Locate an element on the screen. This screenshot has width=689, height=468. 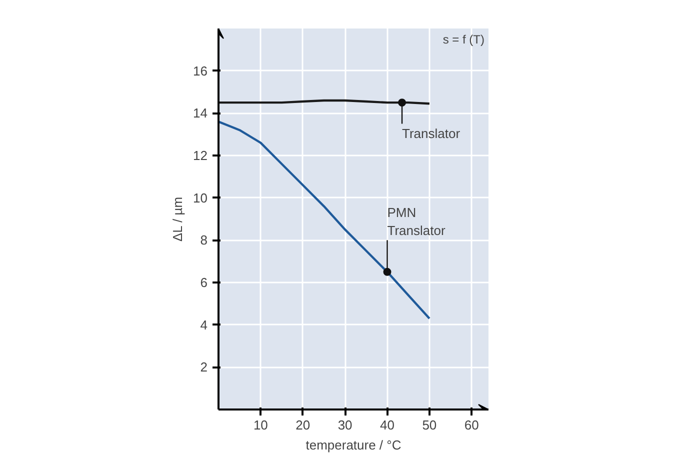
y-tick-label: 6 is located at coordinates (204, 282).